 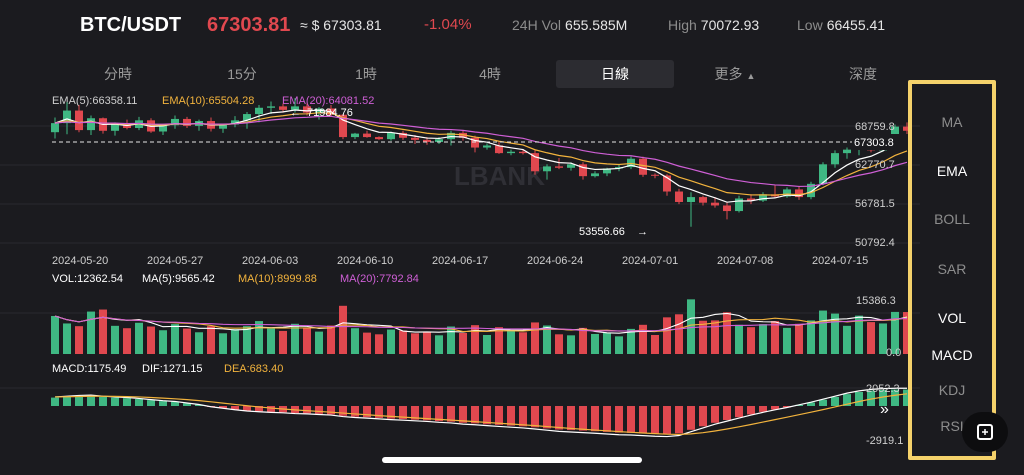 What do you see at coordinates (884, 409) in the screenshot?
I see `scroll-to-latest-icon: »` at bounding box center [884, 409].